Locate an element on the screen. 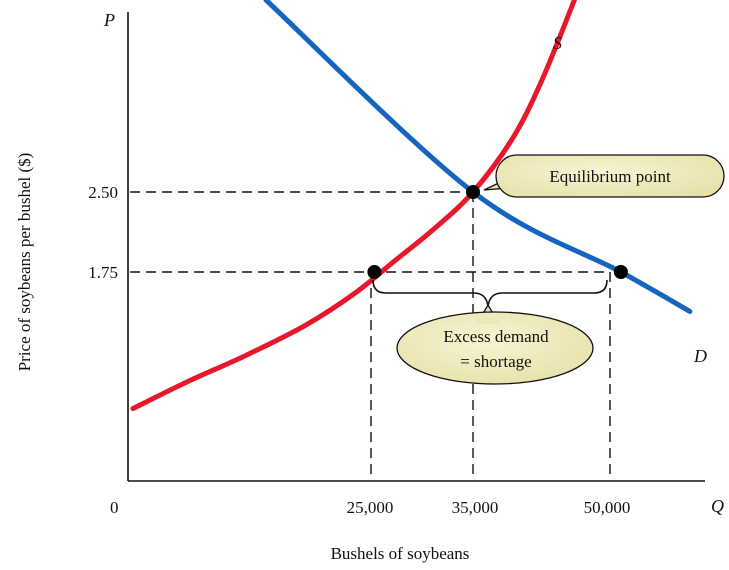 The image size is (729, 570). x-axis-label: Bushels of soybeans is located at coordinates (400, 553).